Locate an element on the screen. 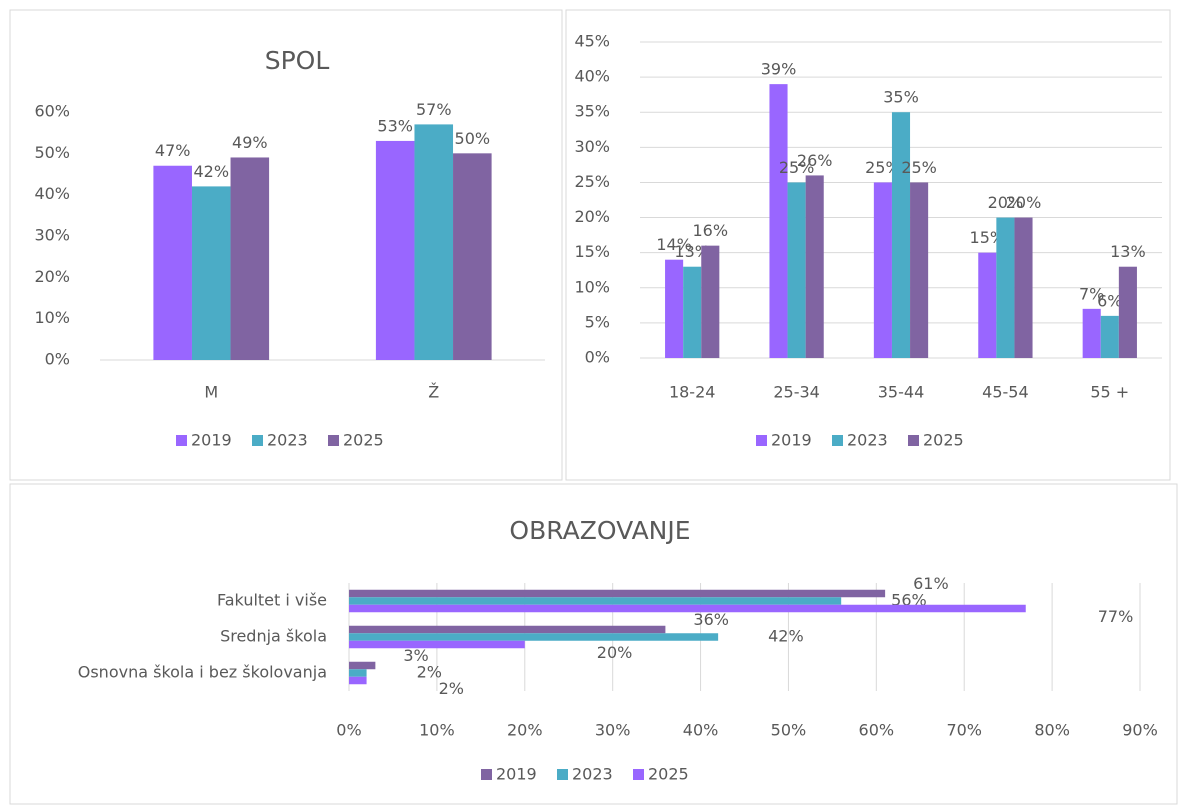 The image size is (1178, 805). y-tick-label: 15% is located at coordinates (592, 251).